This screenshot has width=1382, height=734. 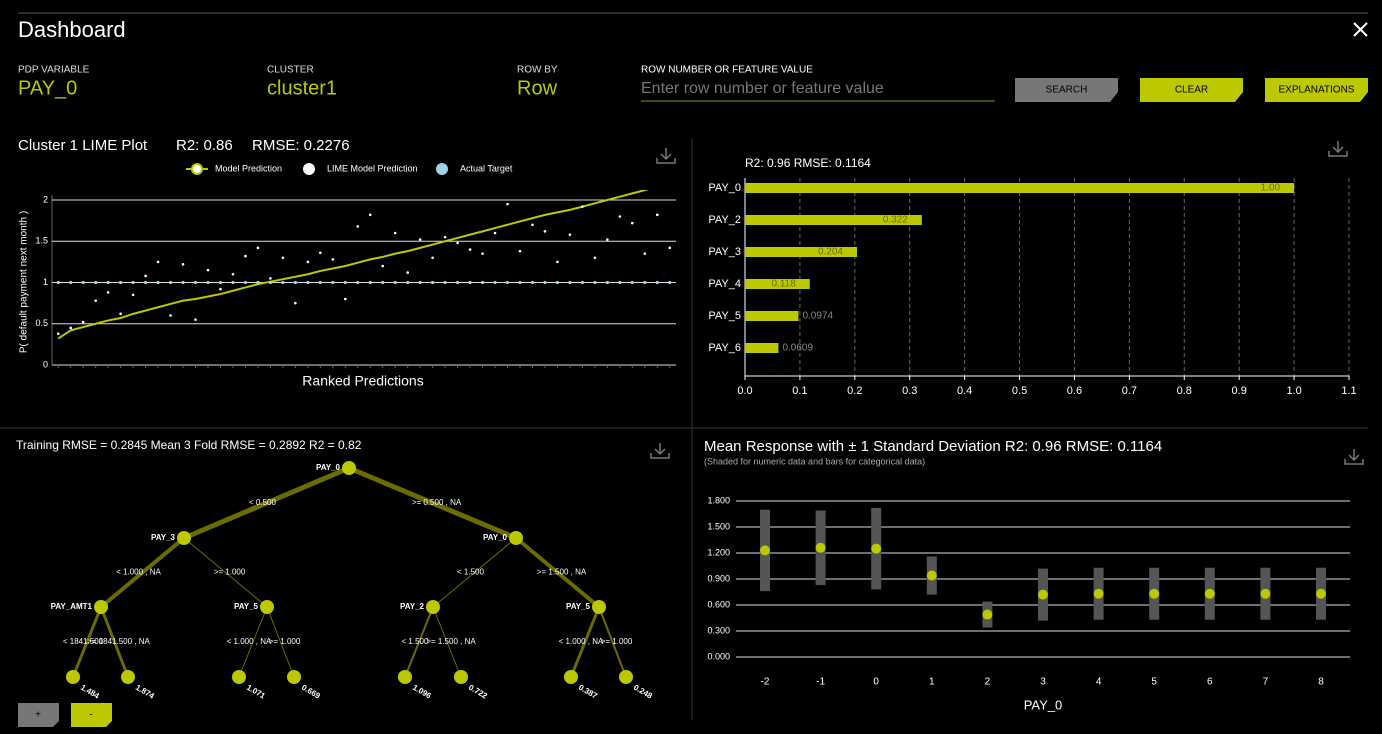 What do you see at coordinates (718, 500) in the screenshot?
I see `y-tick-label: 1.800` at bounding box center [718, 500].